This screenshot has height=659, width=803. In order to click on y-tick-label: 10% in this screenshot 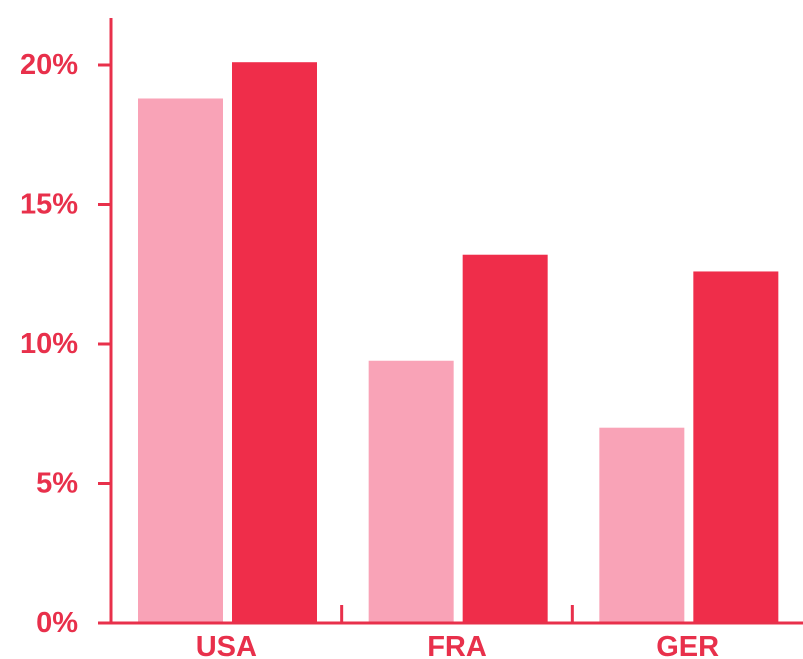, I will do `click(49, 344)`.